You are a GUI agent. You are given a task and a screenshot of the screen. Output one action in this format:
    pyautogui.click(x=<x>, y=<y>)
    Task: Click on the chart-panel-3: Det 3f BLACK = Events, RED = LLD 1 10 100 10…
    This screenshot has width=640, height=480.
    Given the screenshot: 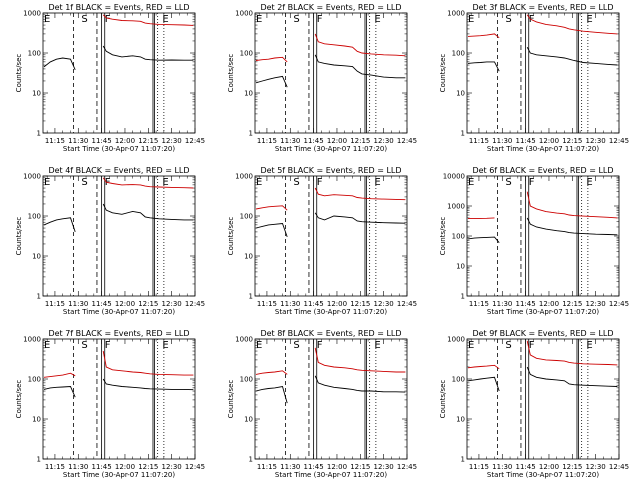 What is the action you would take?
    pyautogui.click(x=534, y=78)
    